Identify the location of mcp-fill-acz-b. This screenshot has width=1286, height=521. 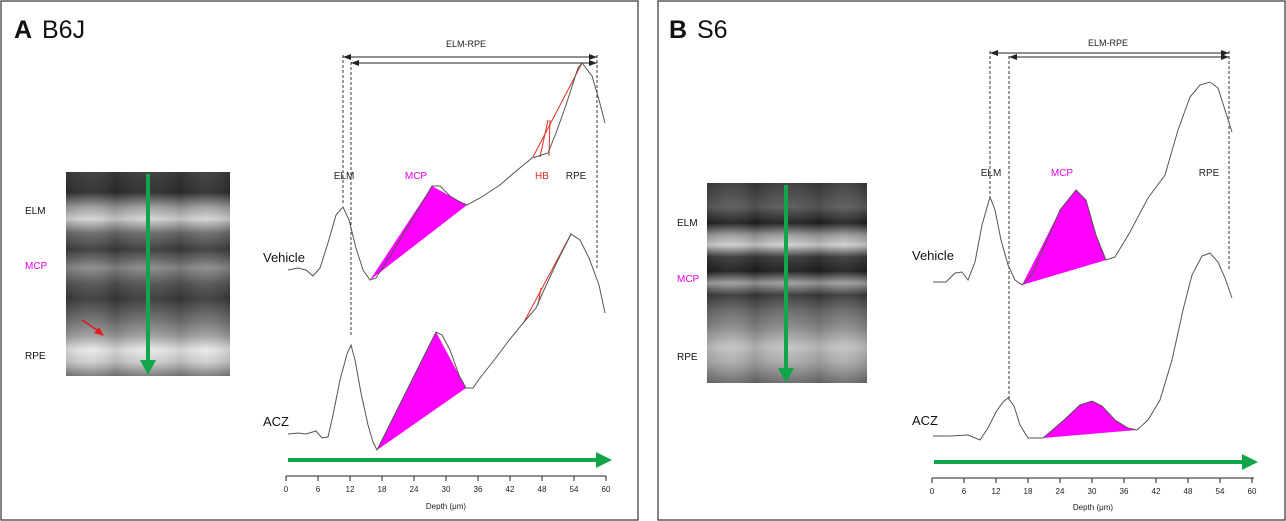
(1090, 419).